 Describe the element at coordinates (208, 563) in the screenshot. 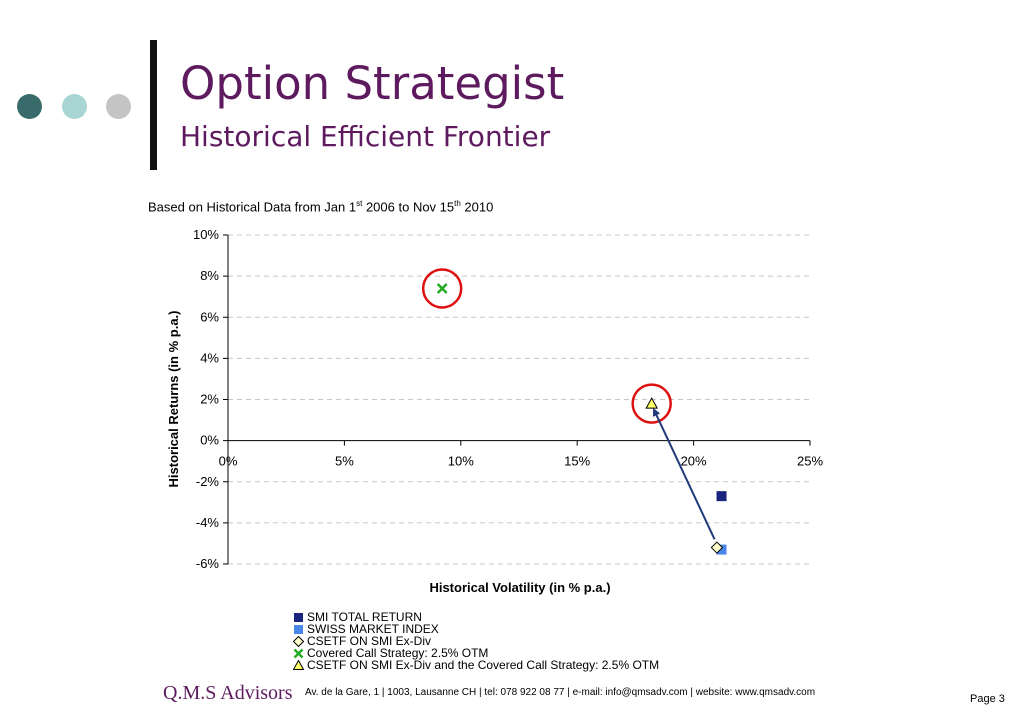

I see `y-tick-label: -6%` at that location.